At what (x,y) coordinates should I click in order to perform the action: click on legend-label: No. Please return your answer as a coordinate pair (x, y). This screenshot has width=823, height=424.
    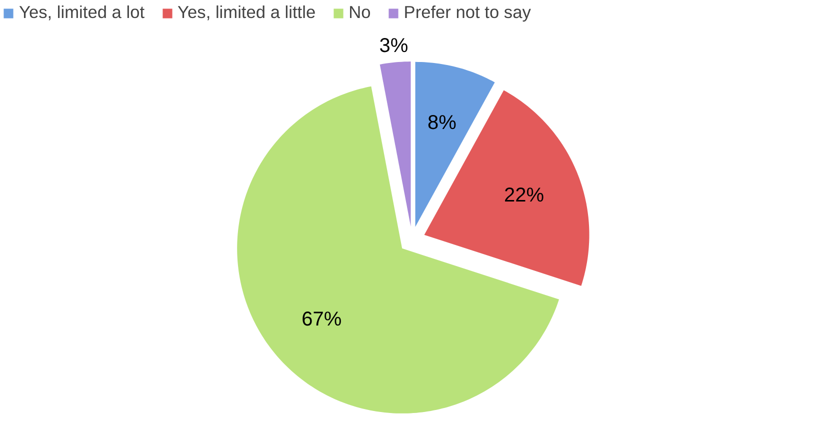
    Looking at the image, I should click on (359, 12).